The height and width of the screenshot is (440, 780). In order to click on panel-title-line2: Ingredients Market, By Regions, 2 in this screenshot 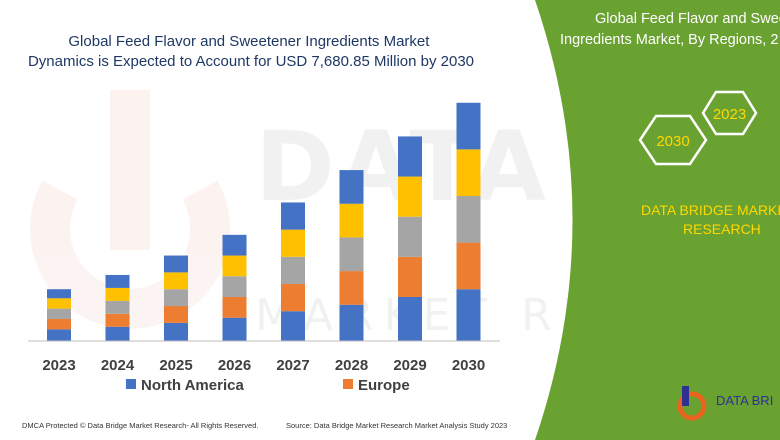, I will do `click(669, 40)`.